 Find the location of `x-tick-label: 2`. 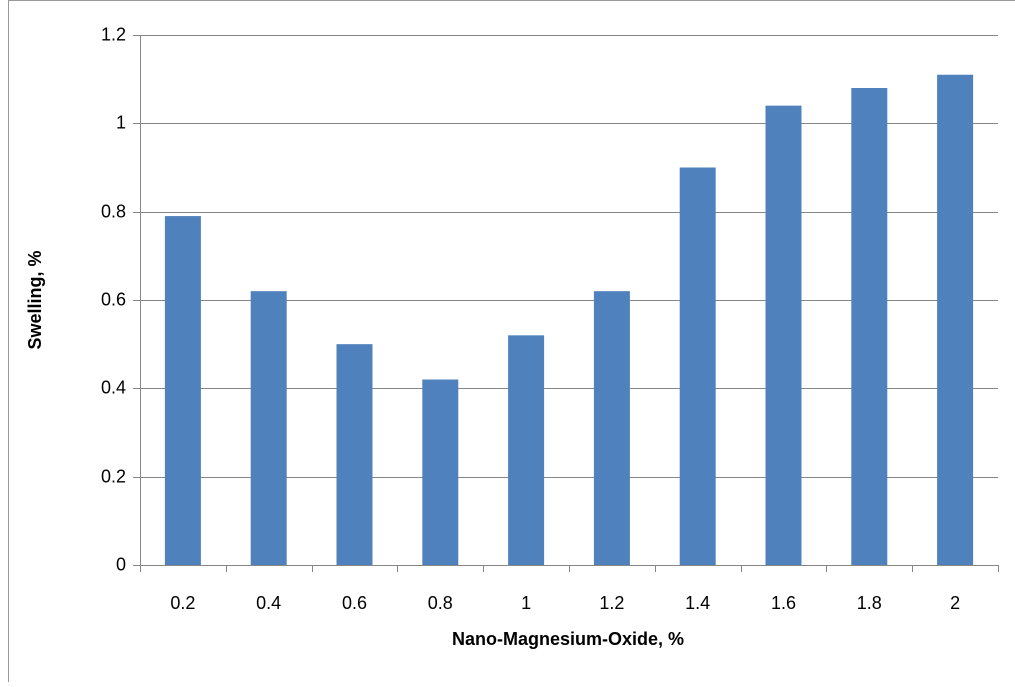

x-tick-label: 2 is located at coordinates (955, 603).